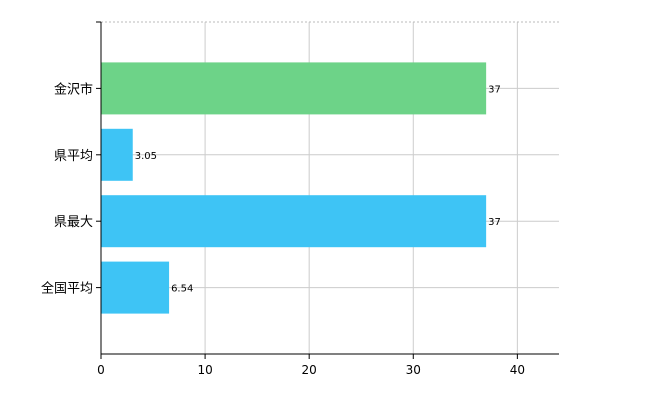 The height and width of the screenshot is (400, 650). Describe the element at coordinates (182, 289) in the screenshot. I see `data-label: 6.54` at that location.